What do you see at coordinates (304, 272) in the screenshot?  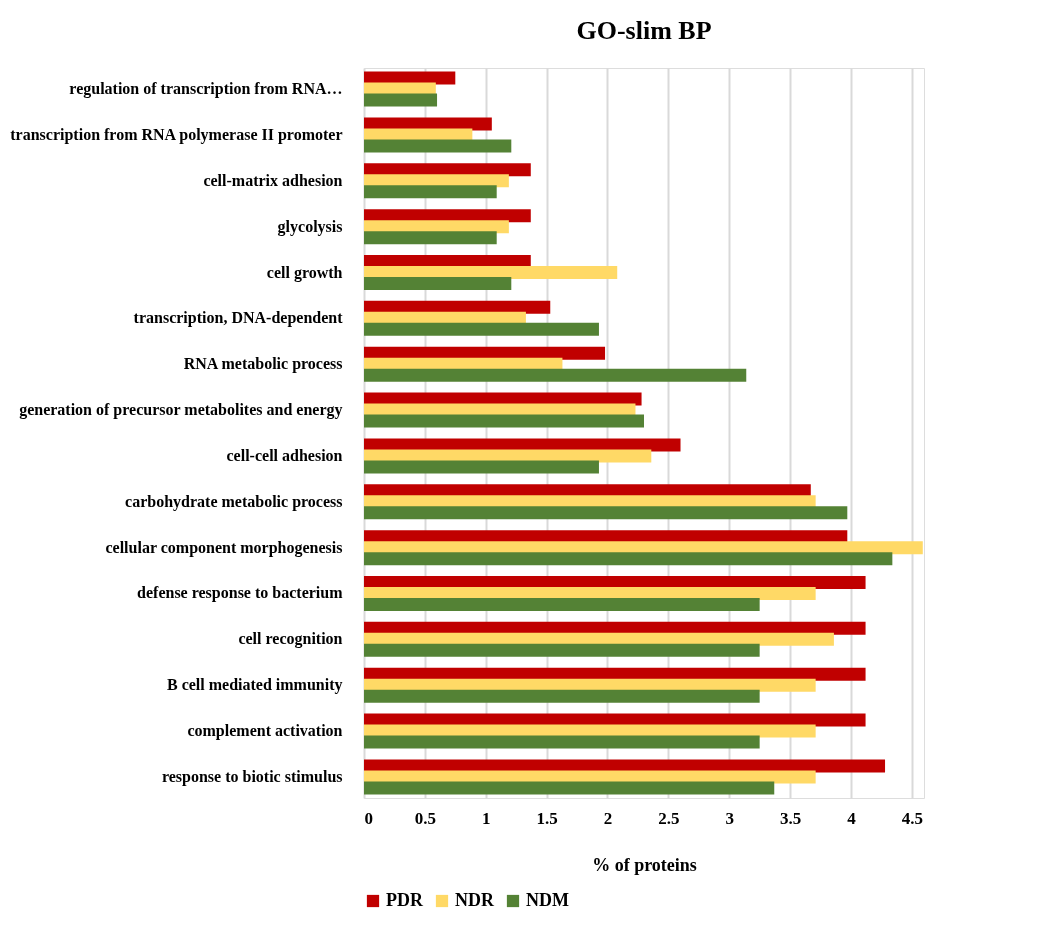 I see `y-tick-label: cell growth` at bounding box center [304, 272].